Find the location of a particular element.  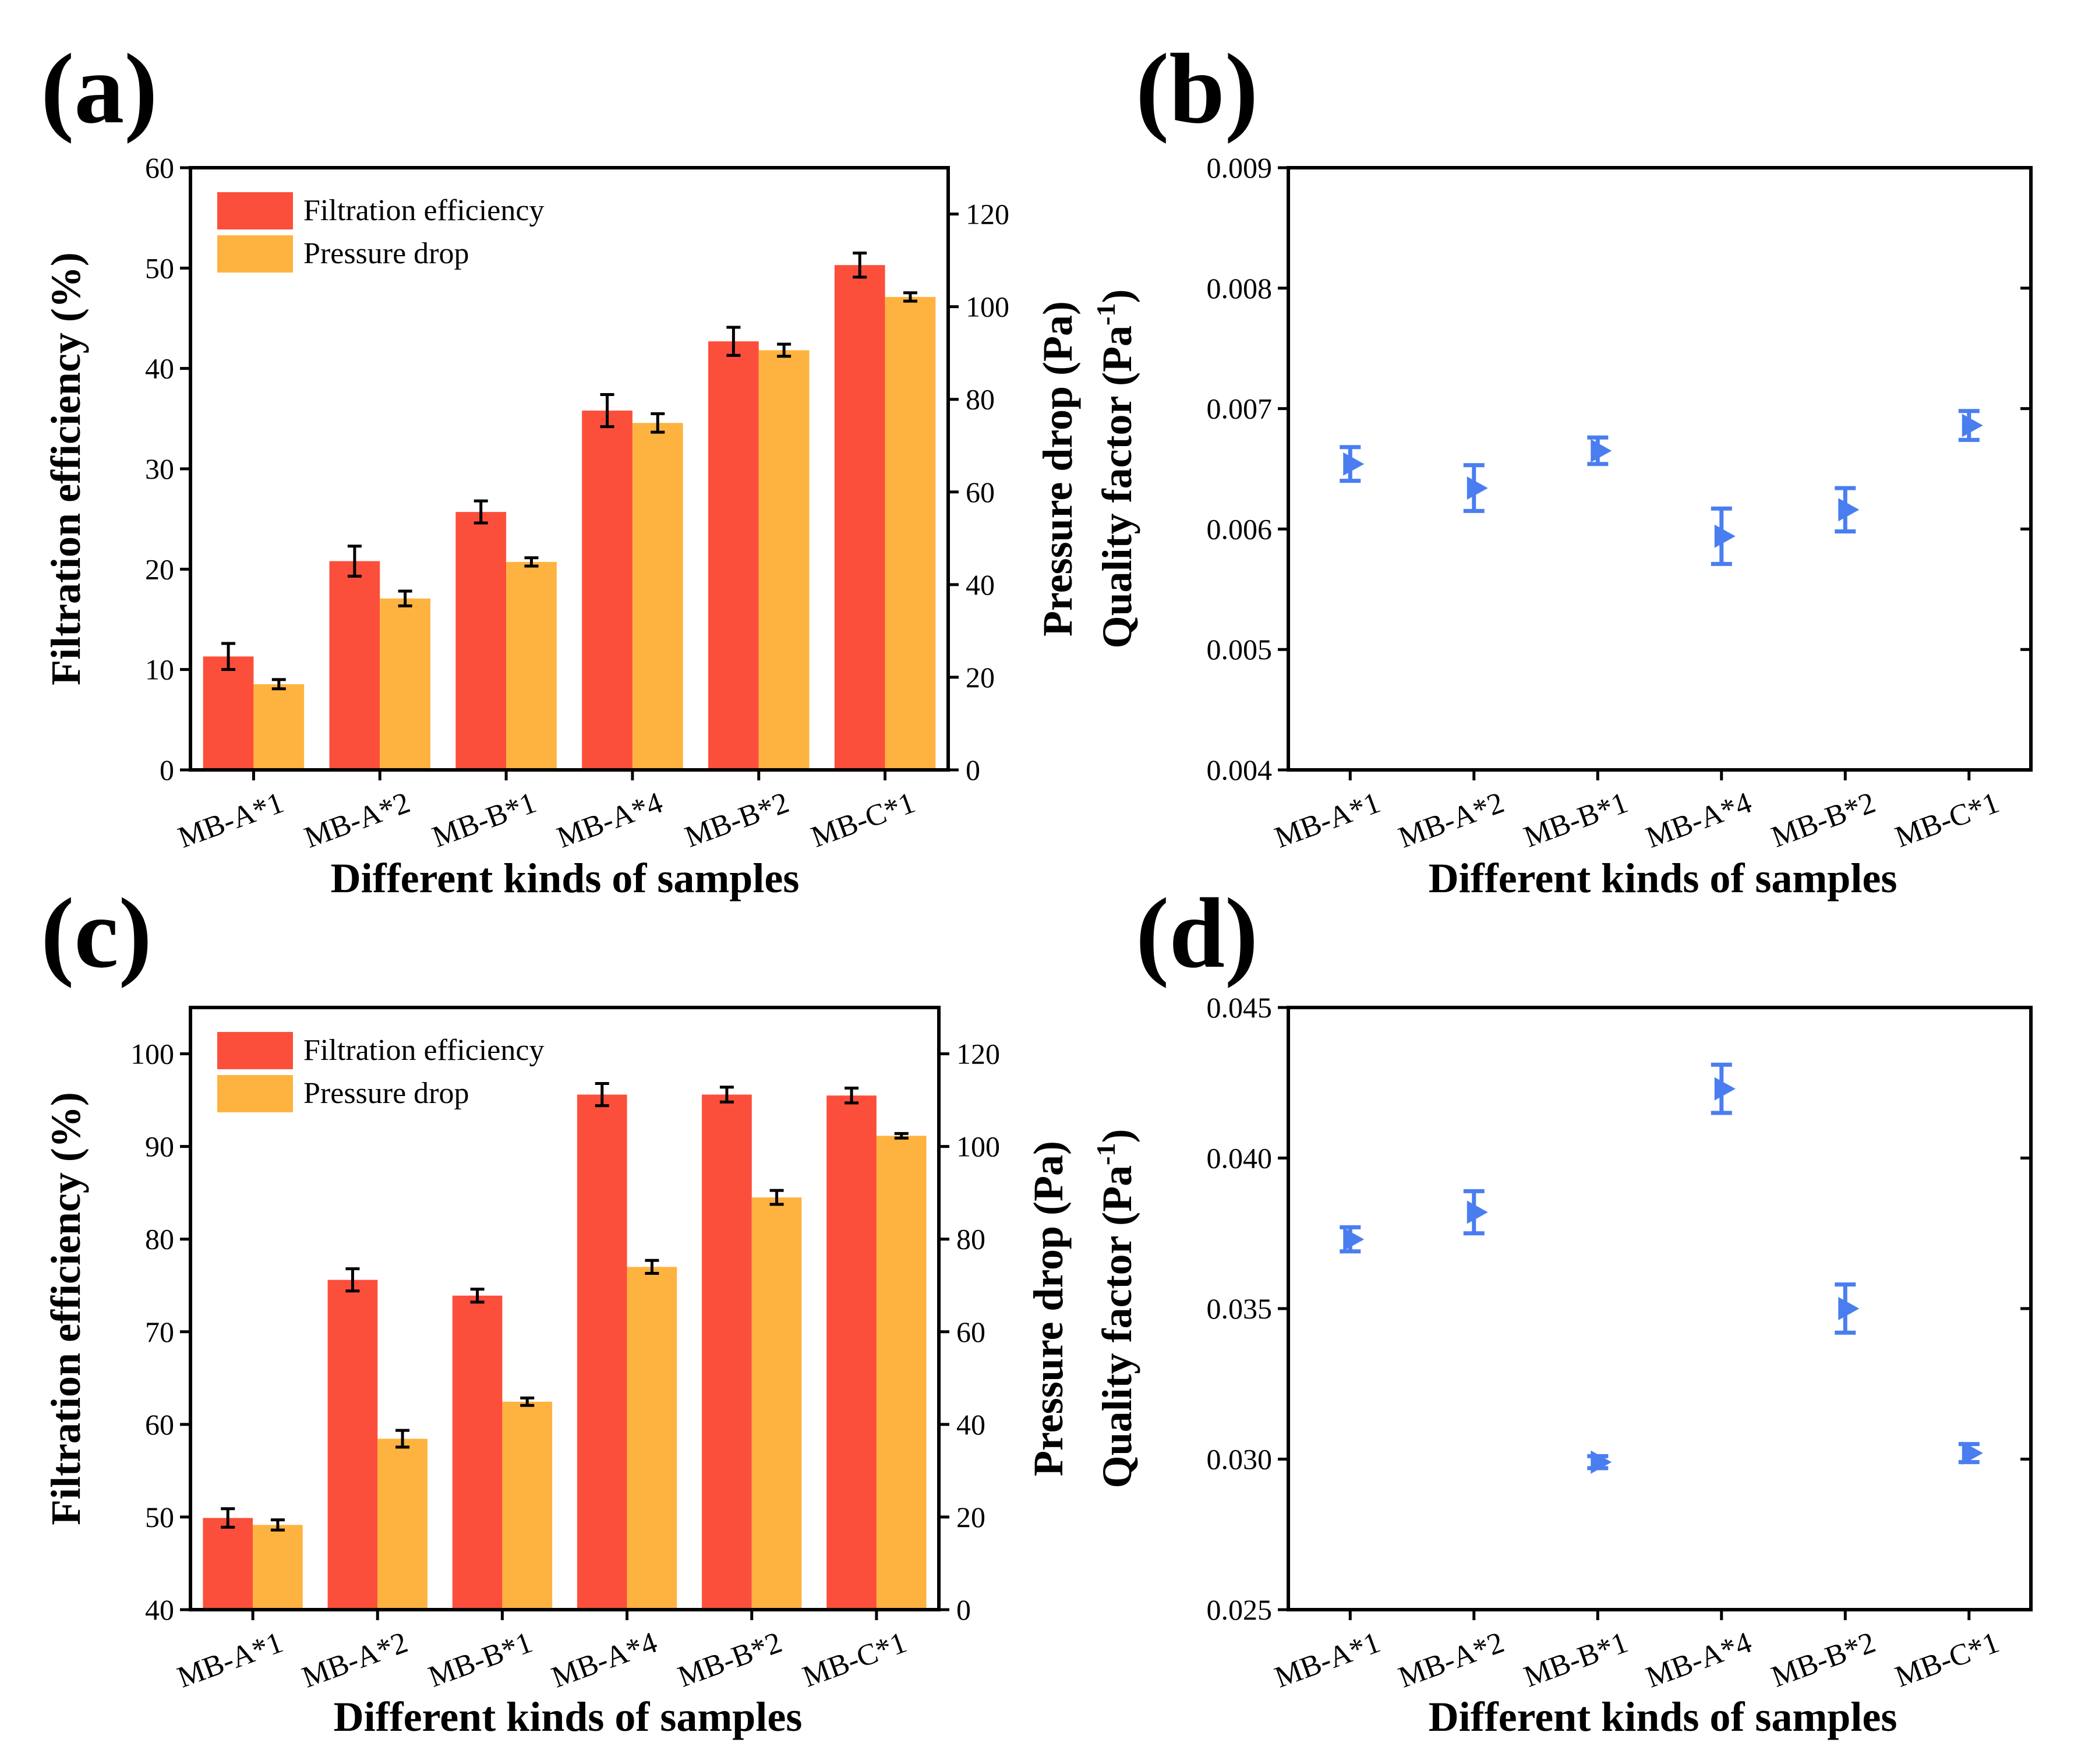

panel-label: (a) is located at coordinates (99, 89).